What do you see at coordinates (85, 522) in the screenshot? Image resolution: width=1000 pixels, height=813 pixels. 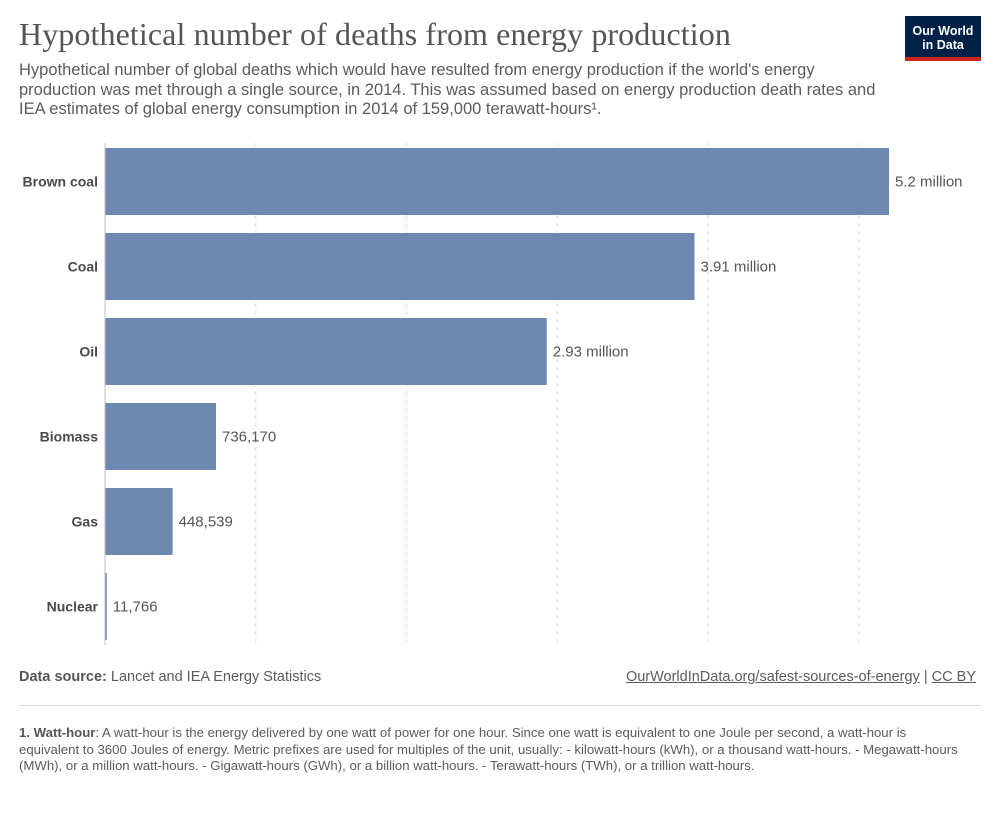 I see `category-label-gas: Gas` at bounding box center [85, 522].